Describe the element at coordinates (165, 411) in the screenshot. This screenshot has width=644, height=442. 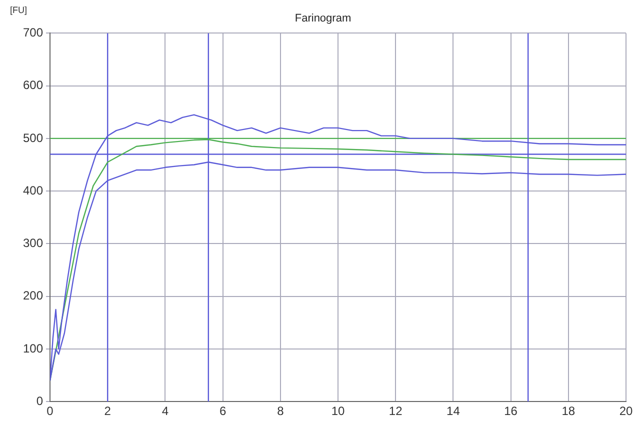
I see `x-tick-label: 4` at that location.